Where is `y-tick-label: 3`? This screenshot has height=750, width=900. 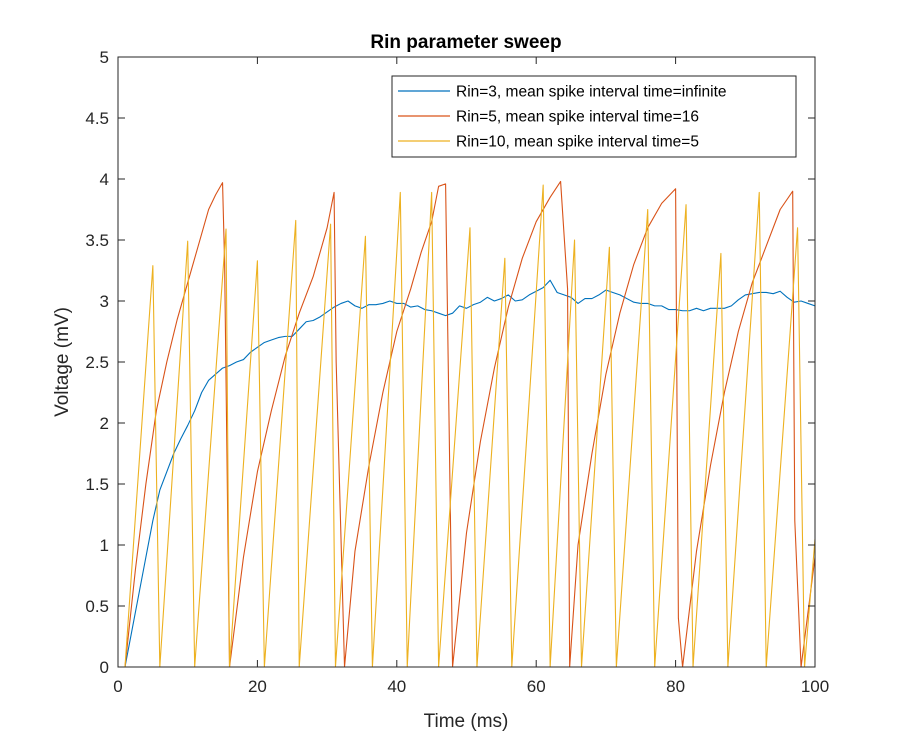
y-tick-label: 3 is located at coordinates (104, 301).